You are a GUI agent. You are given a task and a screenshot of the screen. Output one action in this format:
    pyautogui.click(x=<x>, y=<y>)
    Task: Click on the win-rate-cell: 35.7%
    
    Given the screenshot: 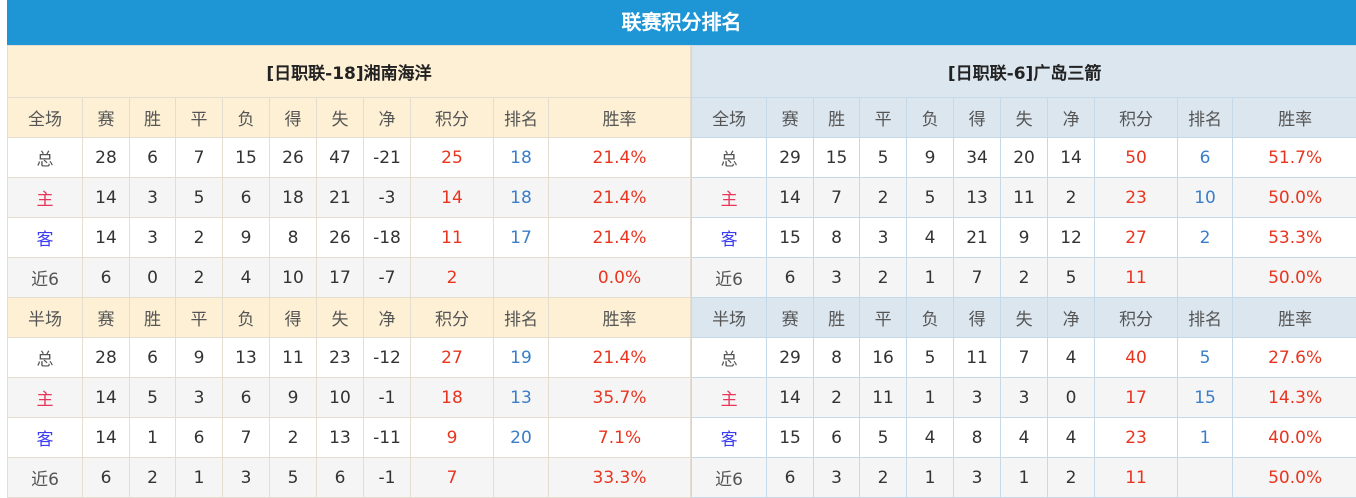 What is the action you would take?
    pyautogui.click(x=619, y=397)
    